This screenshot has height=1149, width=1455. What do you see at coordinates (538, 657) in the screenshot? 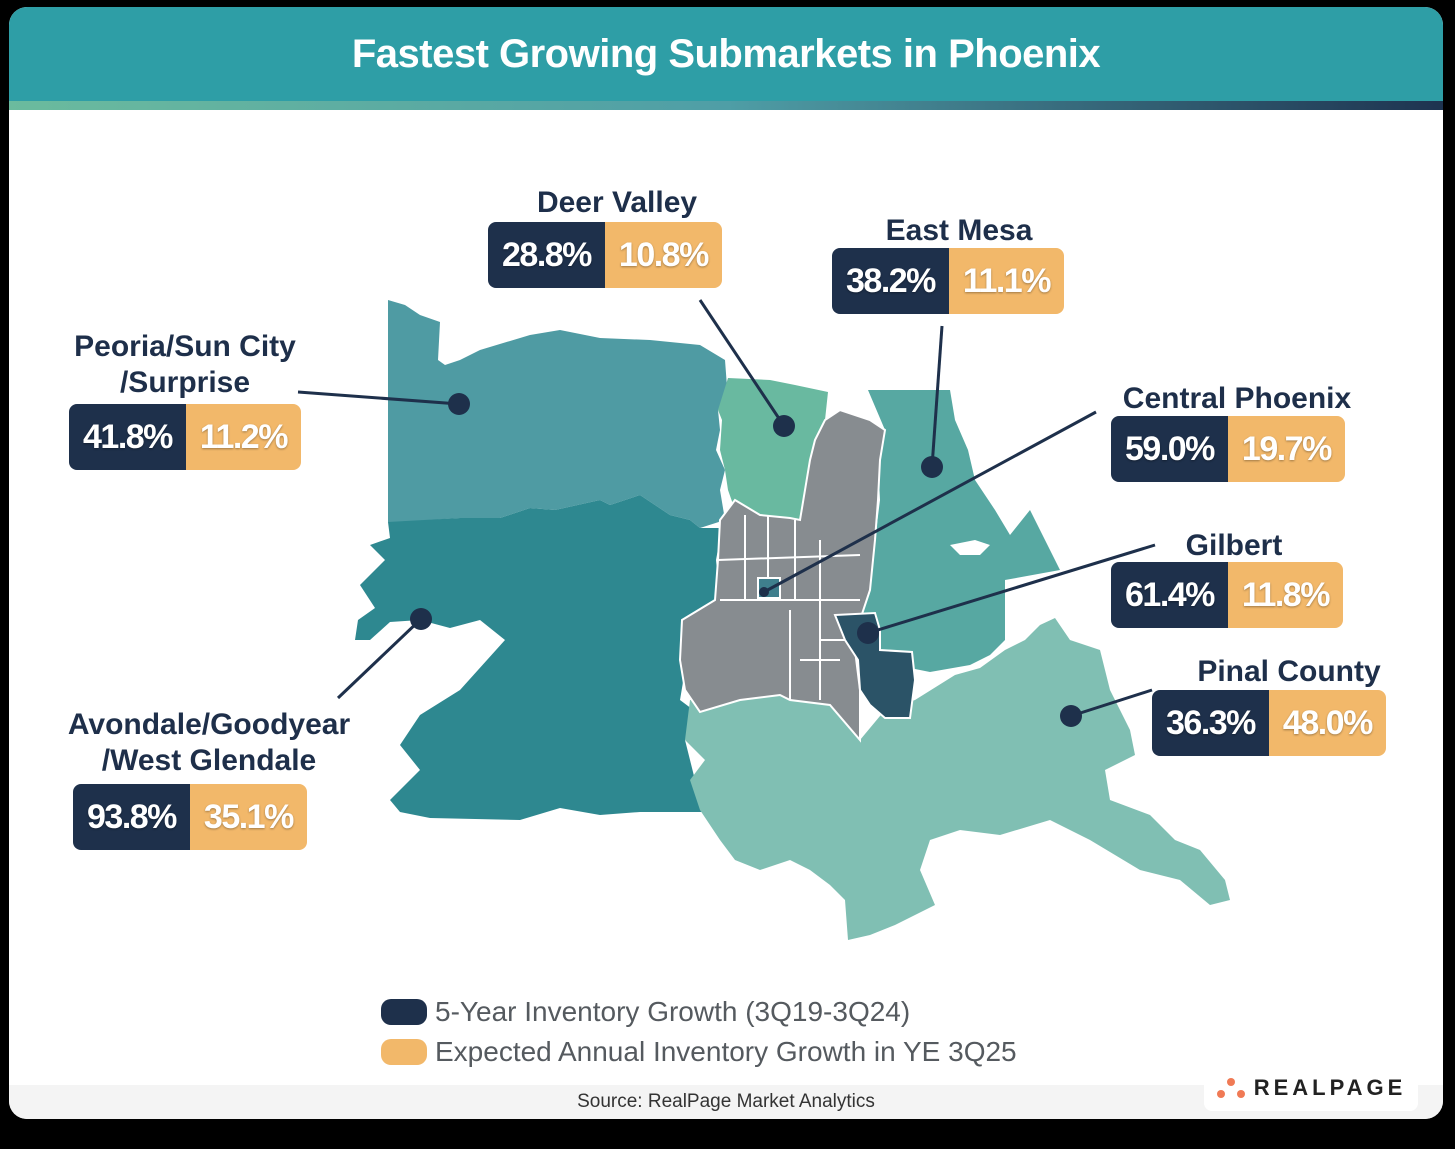
I see `region-avondale` at bounding box center [538, 657].